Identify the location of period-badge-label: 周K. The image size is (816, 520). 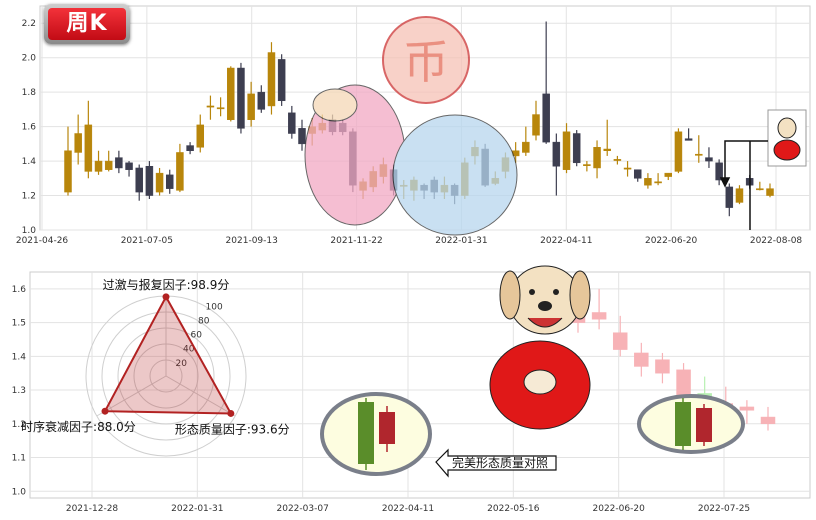
(87, 24).